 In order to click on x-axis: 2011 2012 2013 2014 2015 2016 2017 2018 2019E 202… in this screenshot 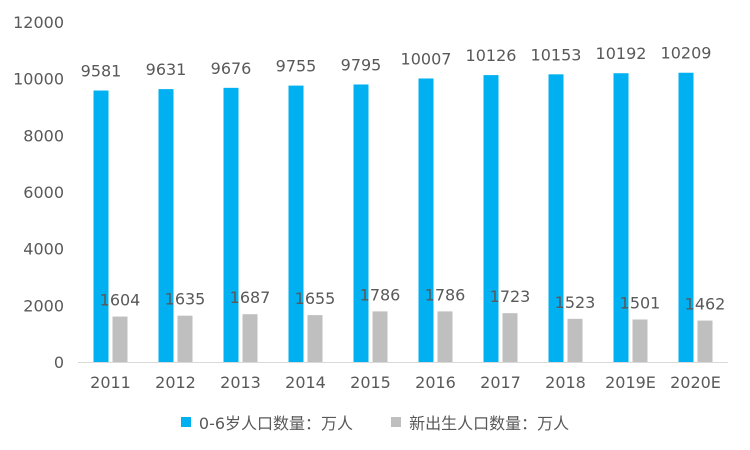, I will do `click(403, 377)`.